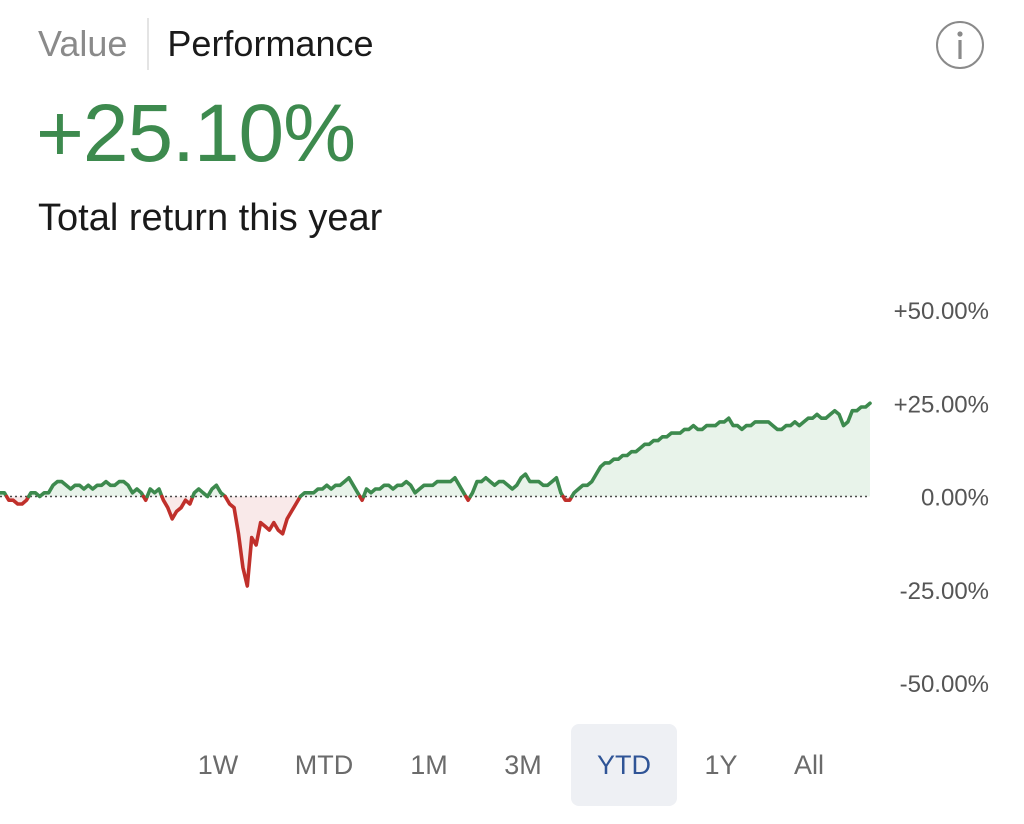  What do you see at coordinates (429, 764) in the screenshot?
I see `range-1m: 1M` at bounding box center [429, 764].